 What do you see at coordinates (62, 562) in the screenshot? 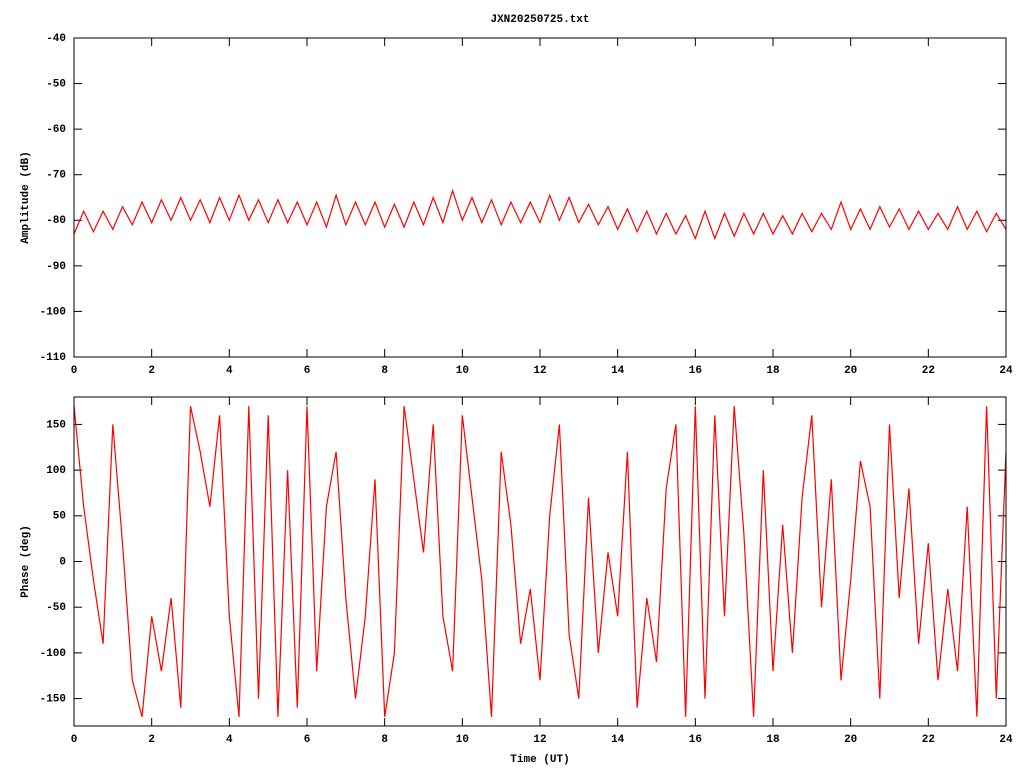
I see `y-tick-label: 0` at bounding box center [62, 562].